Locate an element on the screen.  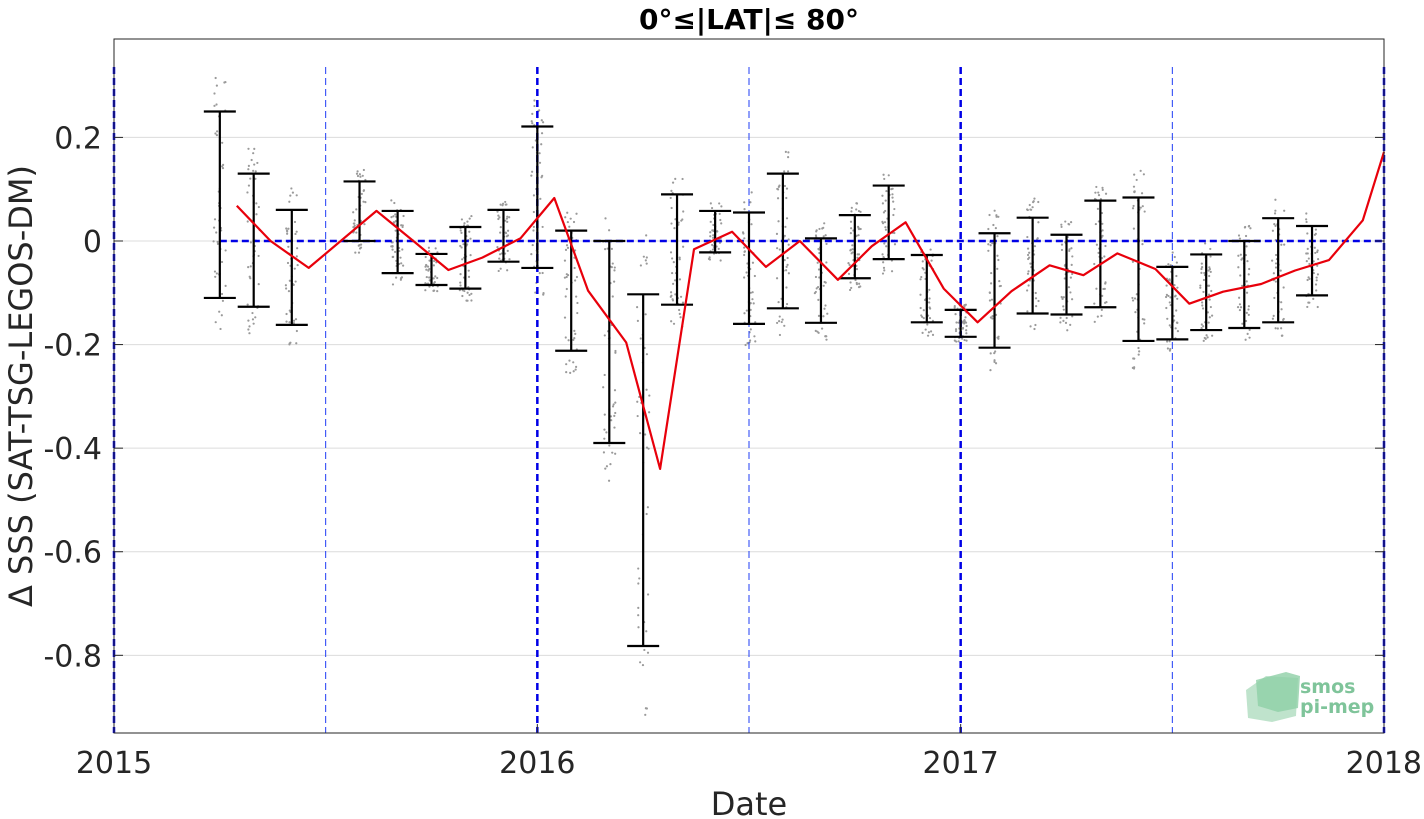
x-ticks: 2015 2016 2017 2018 is located at coordinates (749, 752).